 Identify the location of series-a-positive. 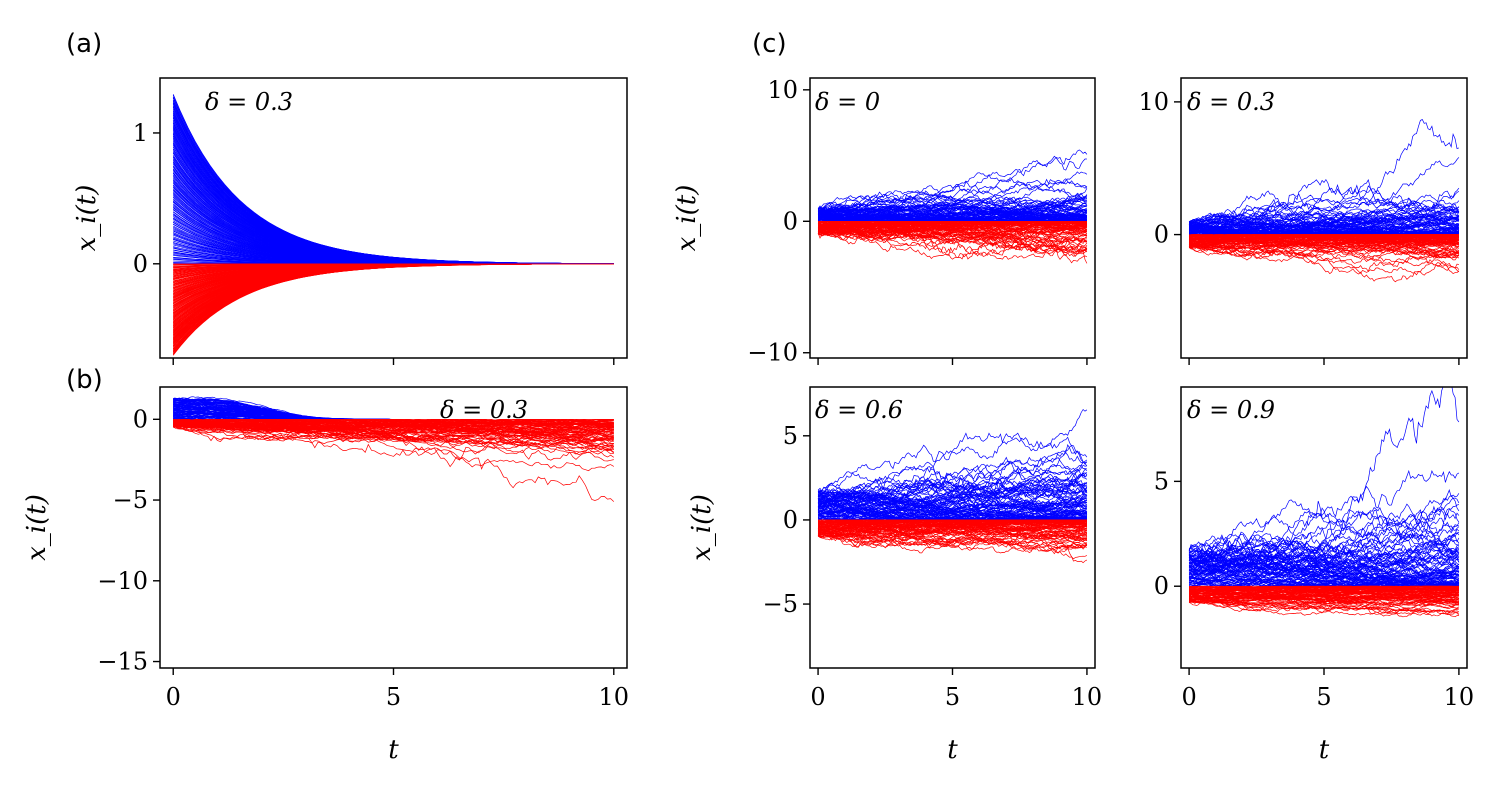
(393, 179).